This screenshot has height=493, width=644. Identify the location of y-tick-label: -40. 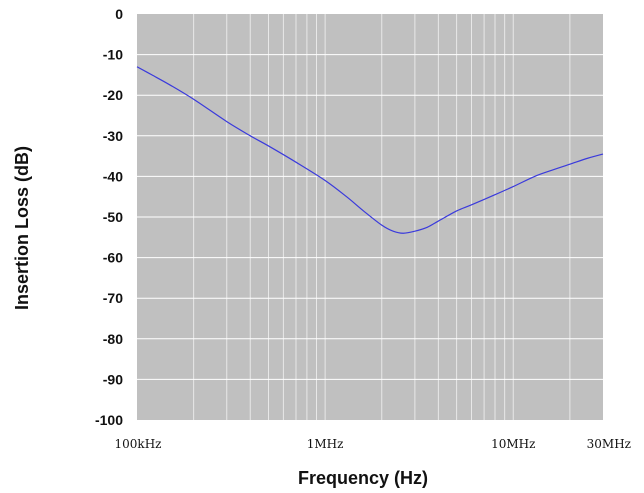
(113, 176).